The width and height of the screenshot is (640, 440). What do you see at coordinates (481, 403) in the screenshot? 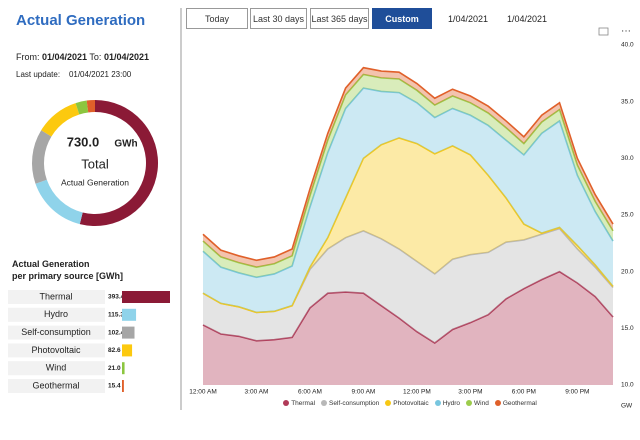
I see `legend-label: Wind` at bounding box center [481, 403].